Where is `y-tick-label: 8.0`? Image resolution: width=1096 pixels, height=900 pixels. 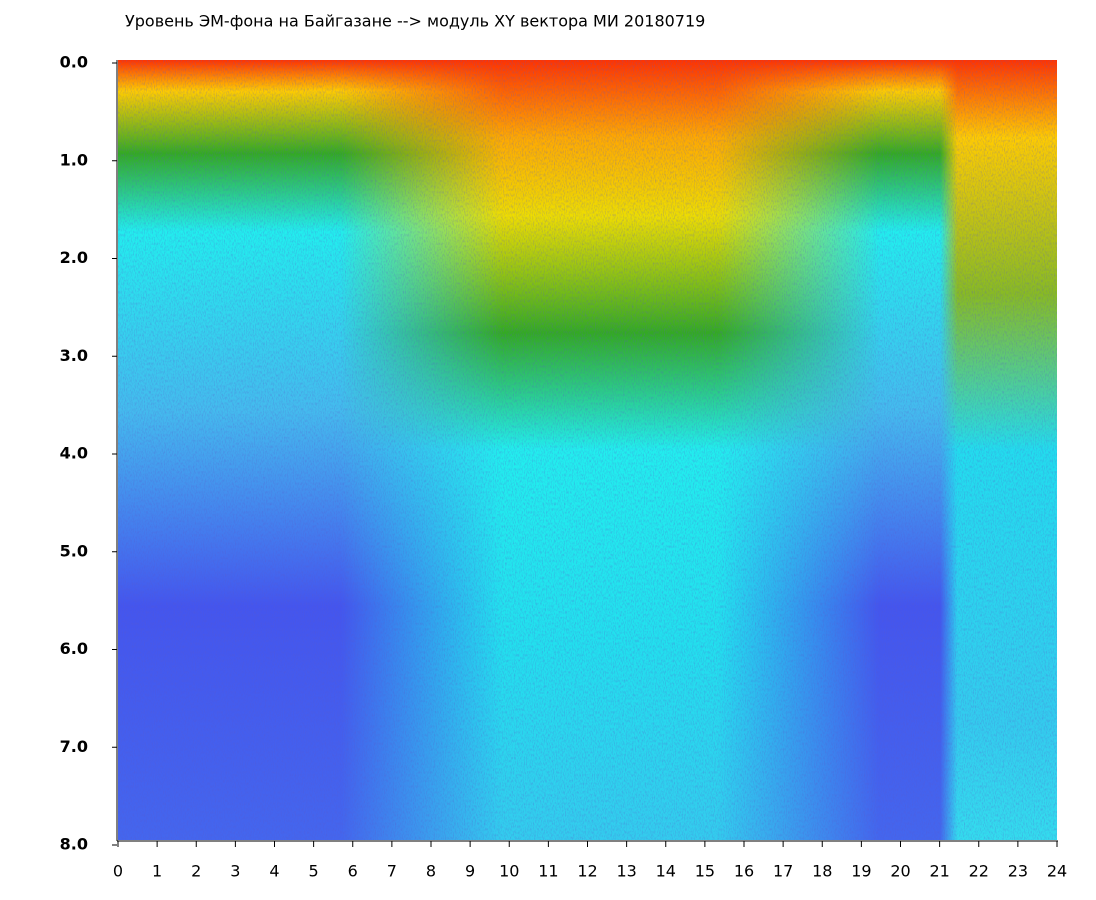 y-tick-label: 8.0 is located at coordinates (74, 844).